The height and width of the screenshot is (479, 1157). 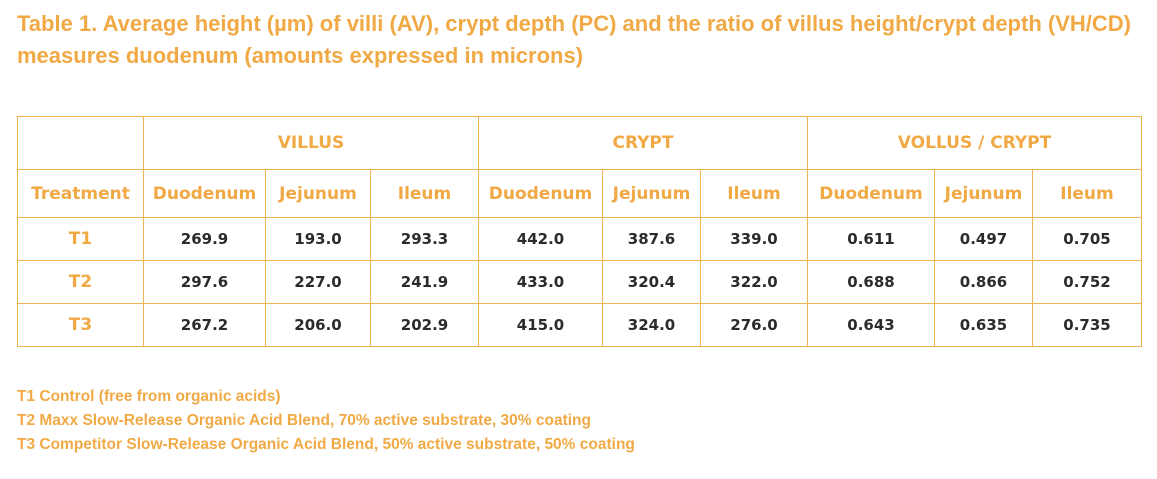 I want to click on table-cell: 276.0, so click(x=754, y=325).